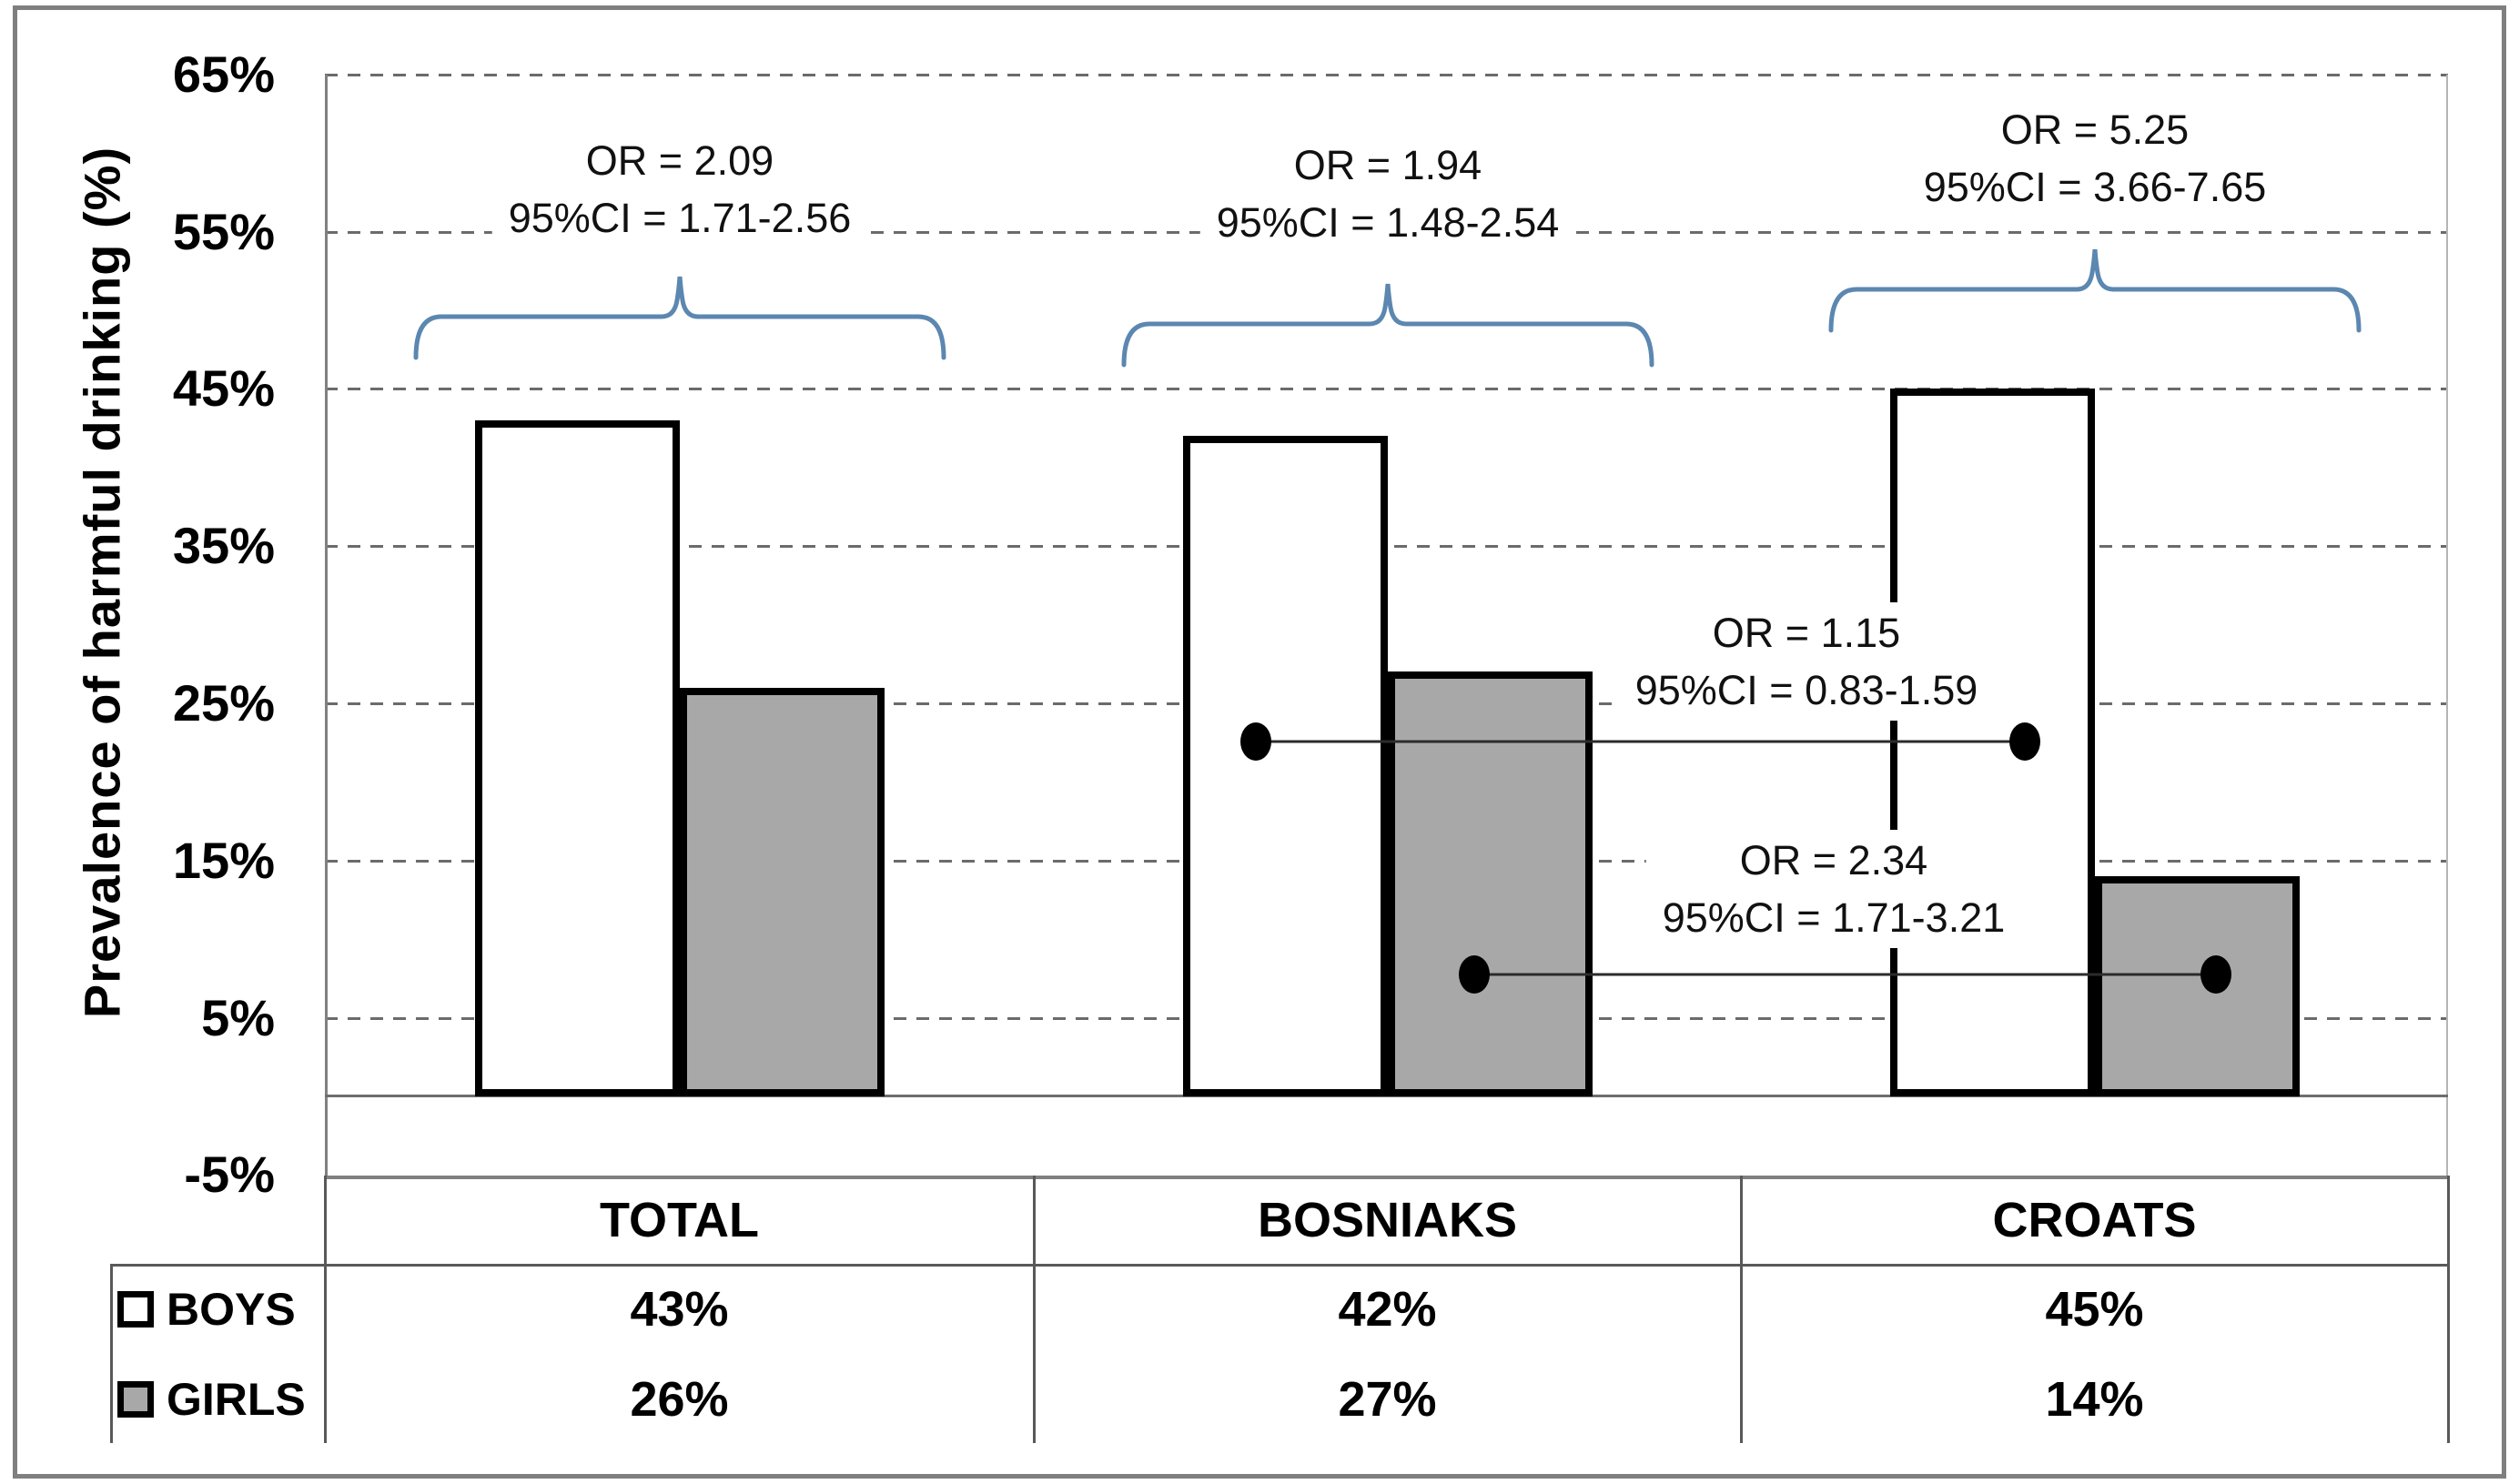 This screenshot has width=2519, height=1484. Describe the element at coordinates (237, 1399) in the screenshot. I see `legend-label-girls: GIRLS` at that location.